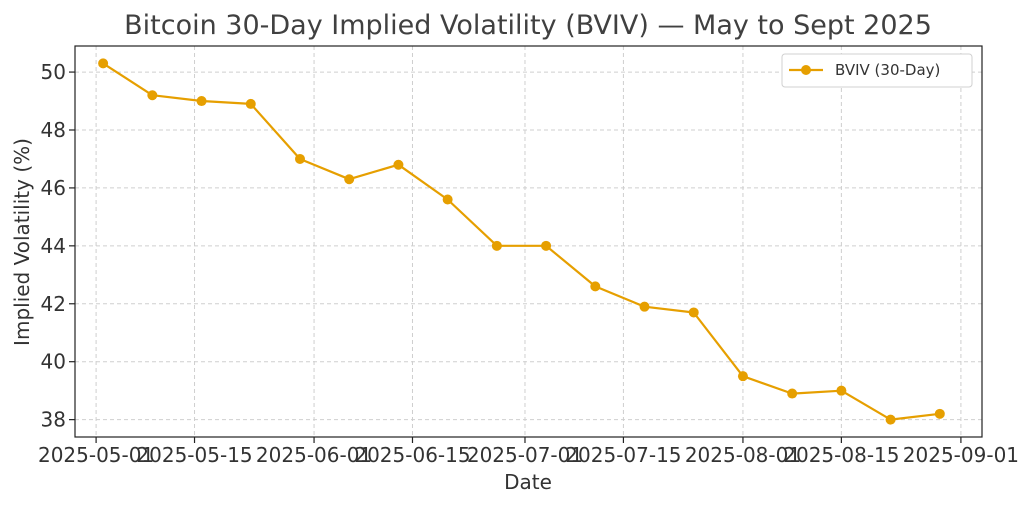  What do you see at coordinates (961, 455) in the screenshot?
I see `x-tick-label: 2025-09-01` at bounding box center [961, 455].